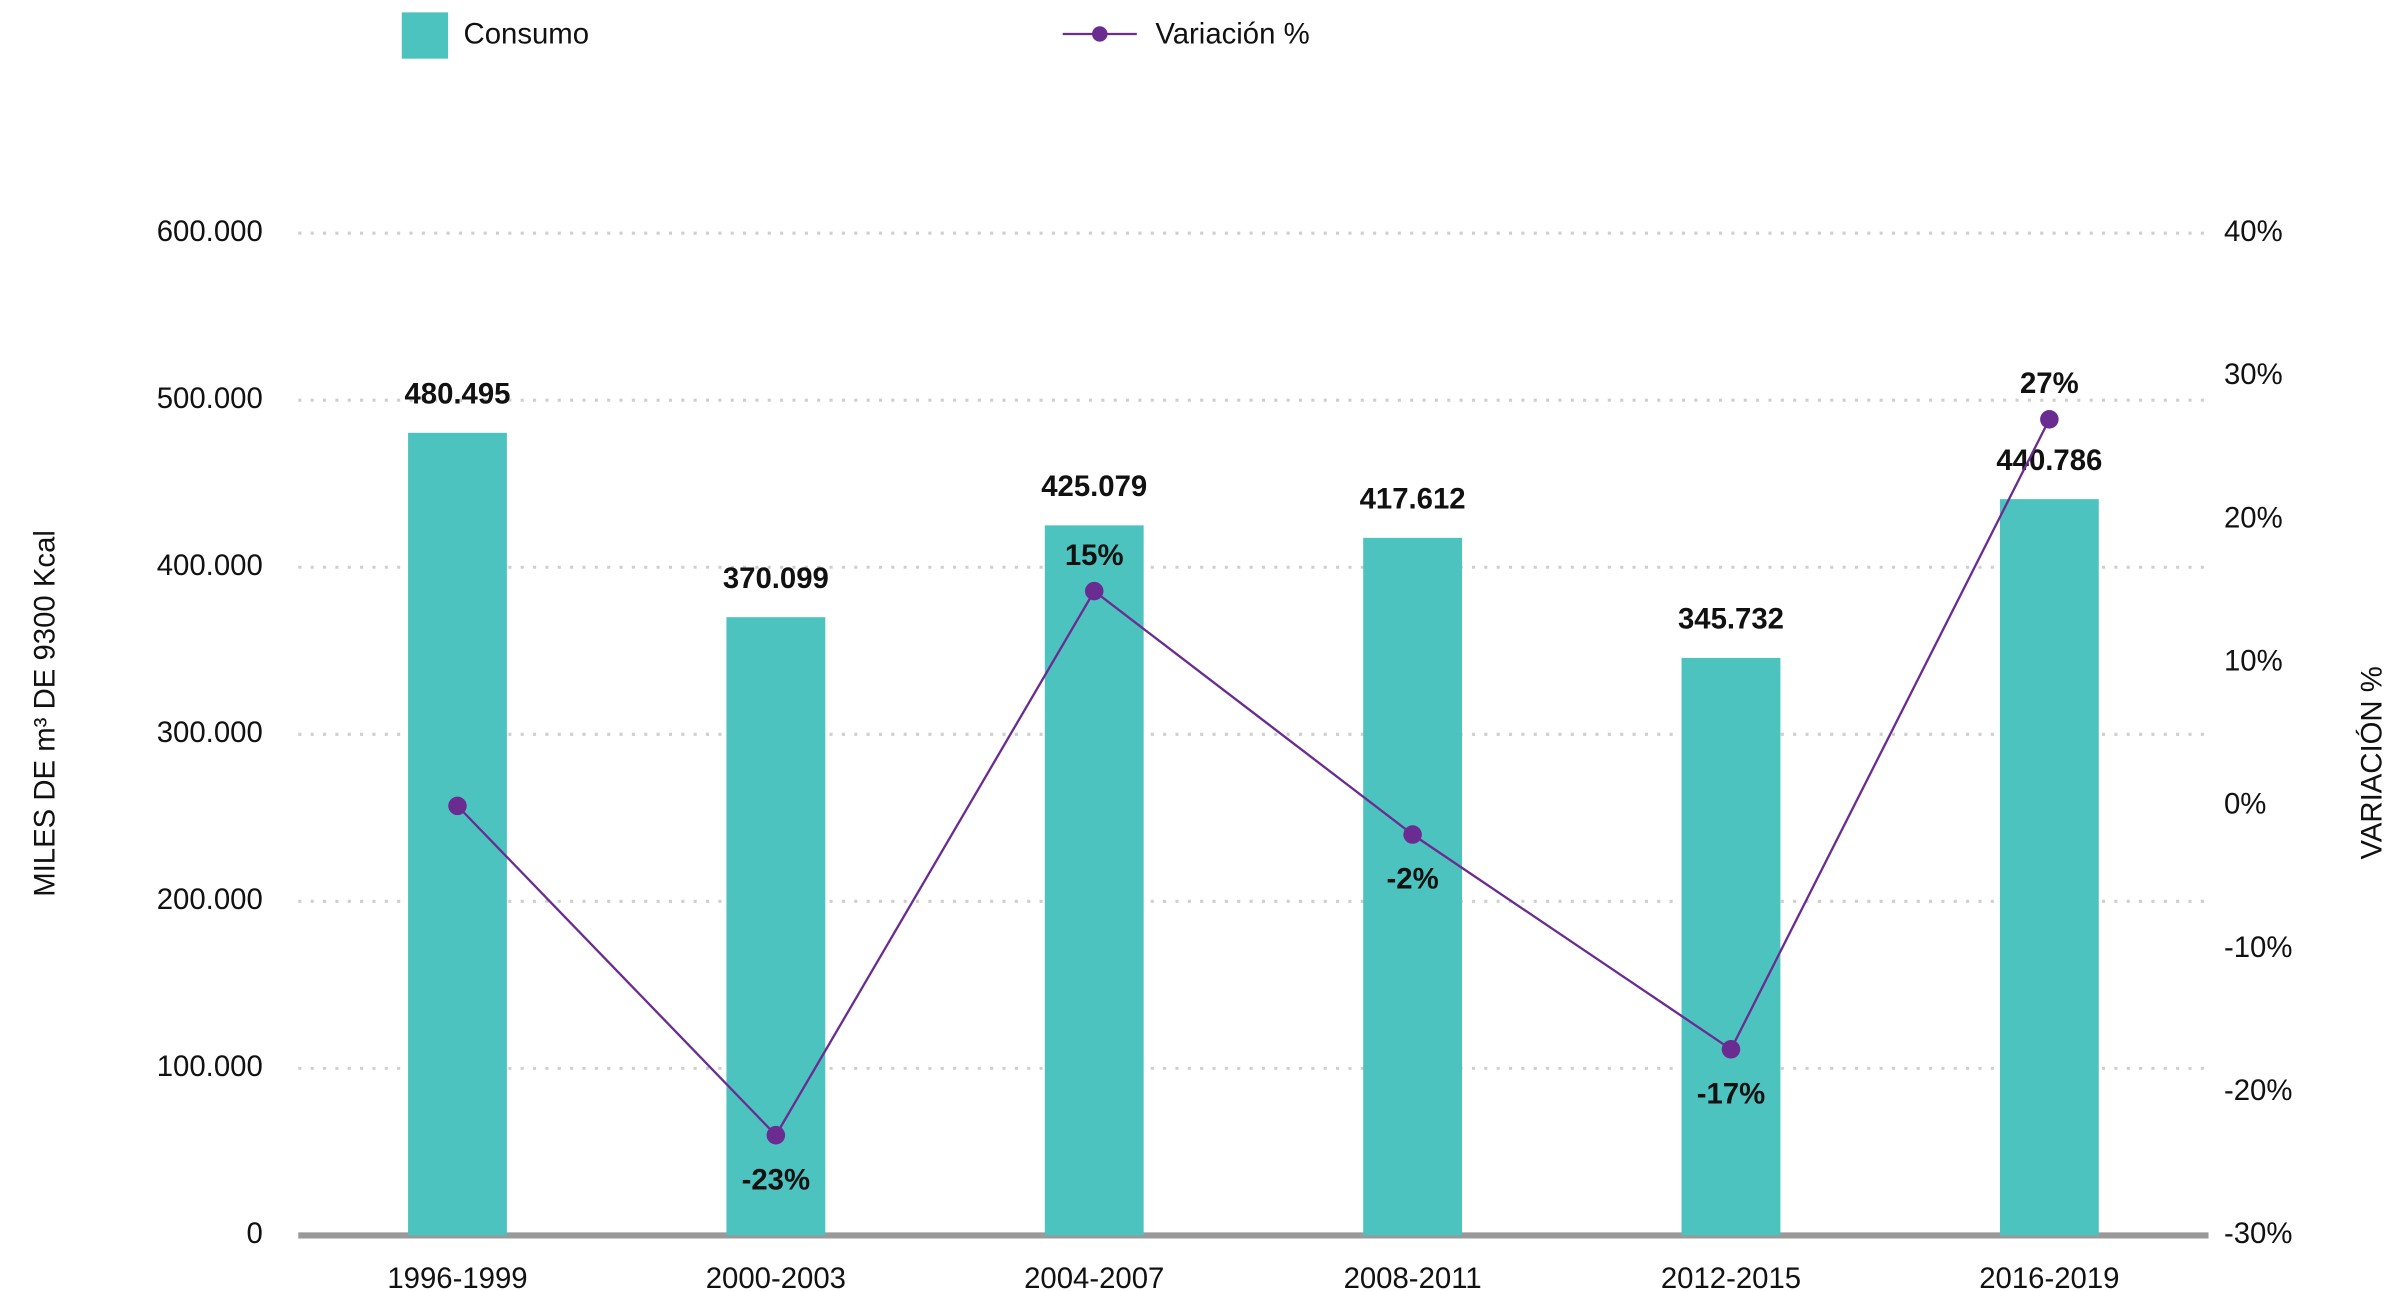 The image size is (2408, 1291). I want to click on bar-value-label: 425.079, so click(1094, 486).